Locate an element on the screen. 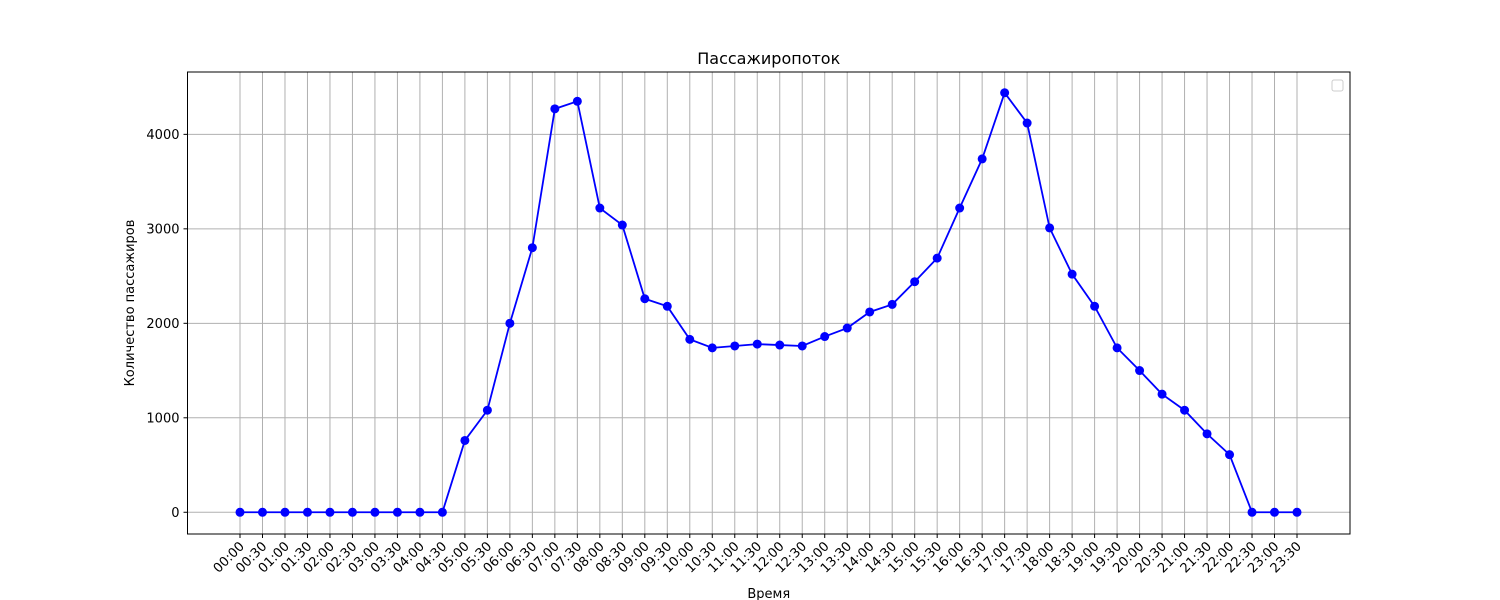 The image size is (1500, 600). y-axis: 0 1000 2000 3000 4000 is located at coordinates (167, 324).